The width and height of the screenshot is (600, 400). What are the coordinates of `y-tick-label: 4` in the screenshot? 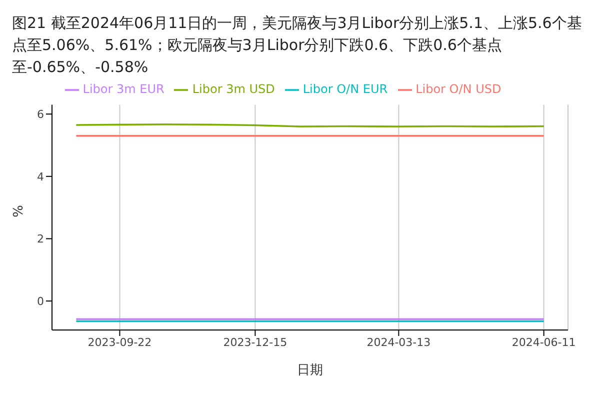 It's located at (40, 177).